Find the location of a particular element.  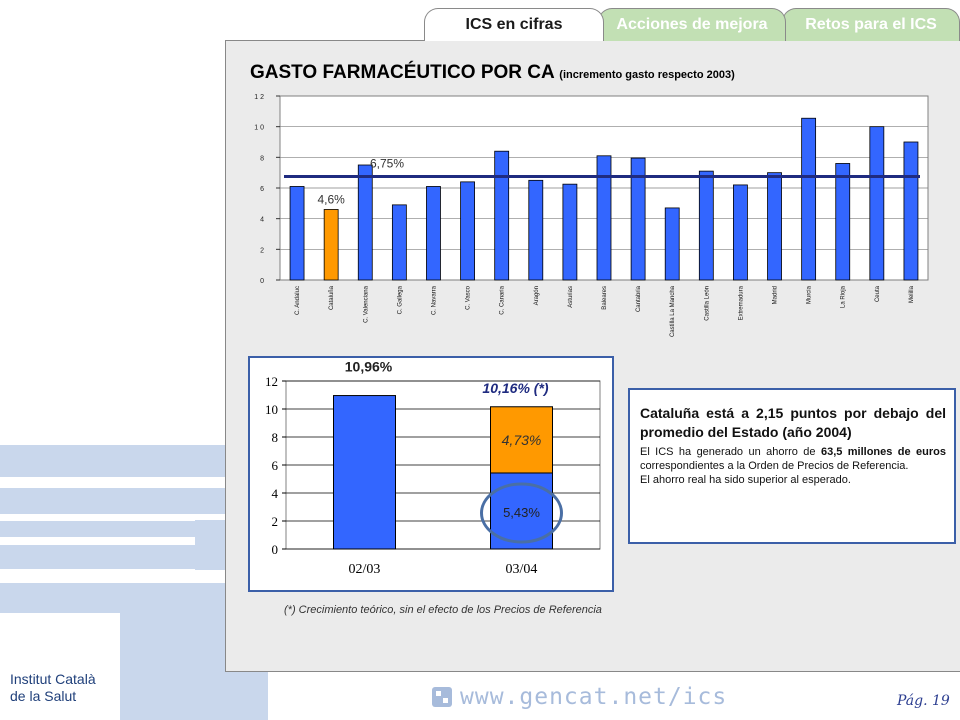

x-tick-label: Castilla León is located at coordinates (707, 303).